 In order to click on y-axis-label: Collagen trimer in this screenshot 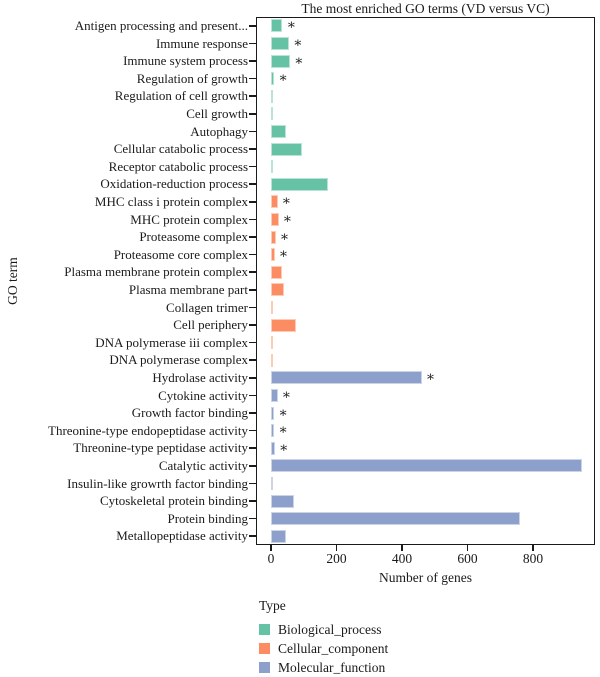, I will do `click(207, 307)`.